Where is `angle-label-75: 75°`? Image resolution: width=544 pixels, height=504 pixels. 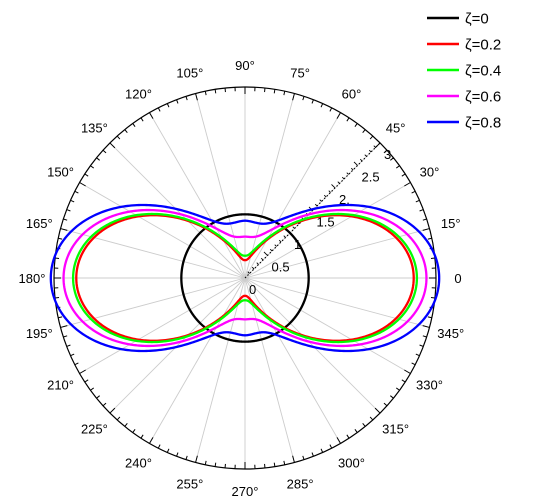 angle-label-75: 75° is located at coordinates (300, 72).